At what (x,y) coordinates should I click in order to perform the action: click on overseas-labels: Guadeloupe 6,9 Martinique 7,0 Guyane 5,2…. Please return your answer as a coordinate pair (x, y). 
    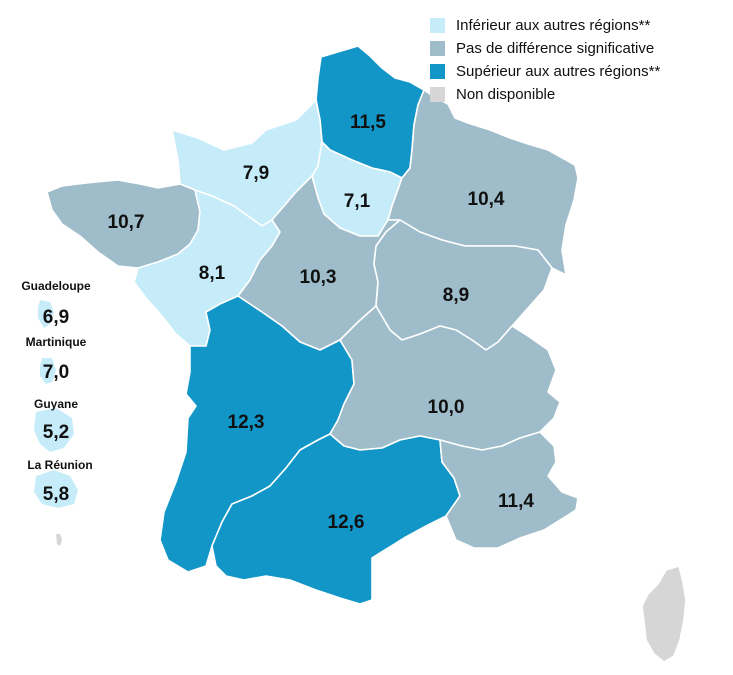
    Looking at the image, I should click on (56, 392).